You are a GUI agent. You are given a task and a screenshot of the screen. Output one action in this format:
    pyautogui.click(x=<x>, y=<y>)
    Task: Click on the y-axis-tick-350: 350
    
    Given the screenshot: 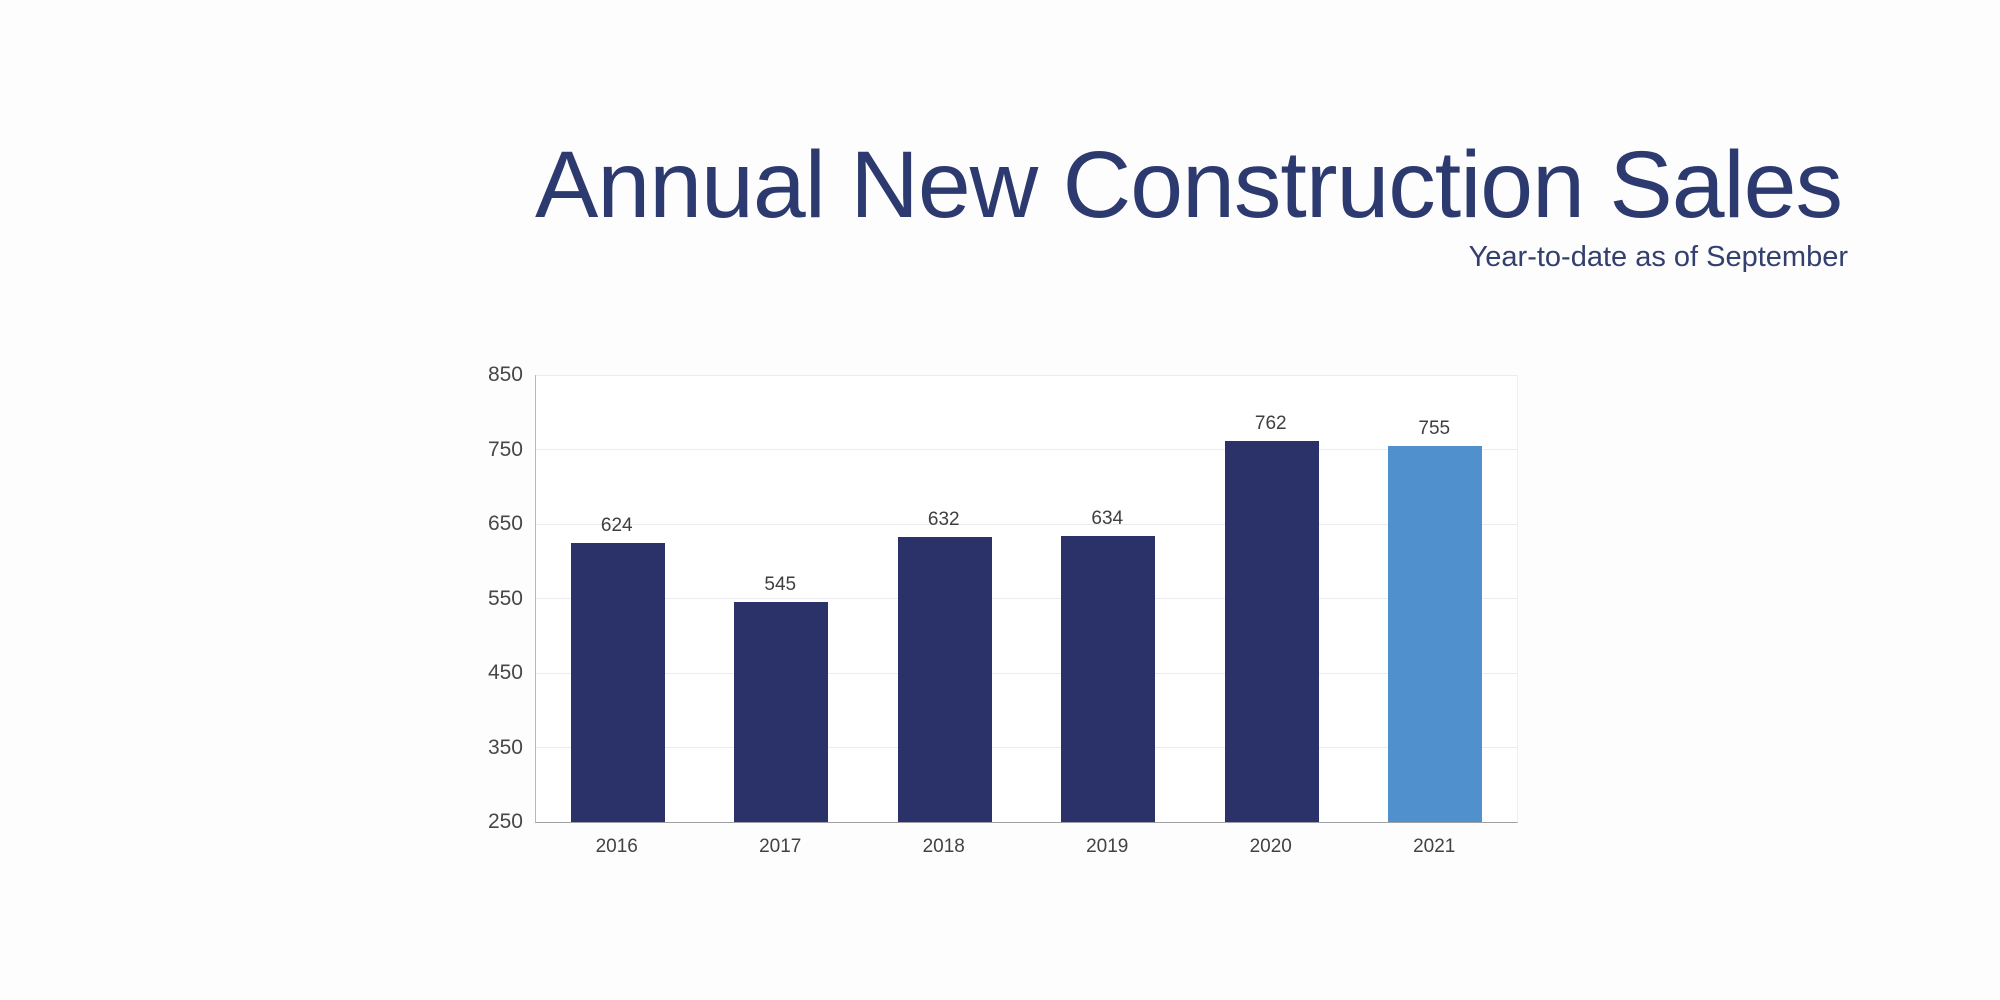 What is the action you would take?
    pyautogui.click(x=505, y=747)
    